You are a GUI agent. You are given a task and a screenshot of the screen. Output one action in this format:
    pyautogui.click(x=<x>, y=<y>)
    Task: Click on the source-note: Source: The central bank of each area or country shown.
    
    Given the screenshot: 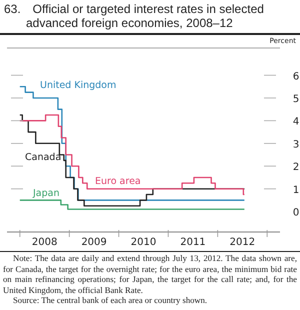 What is the action you would take?
    pyautogui.click(x=110, y=300)
    